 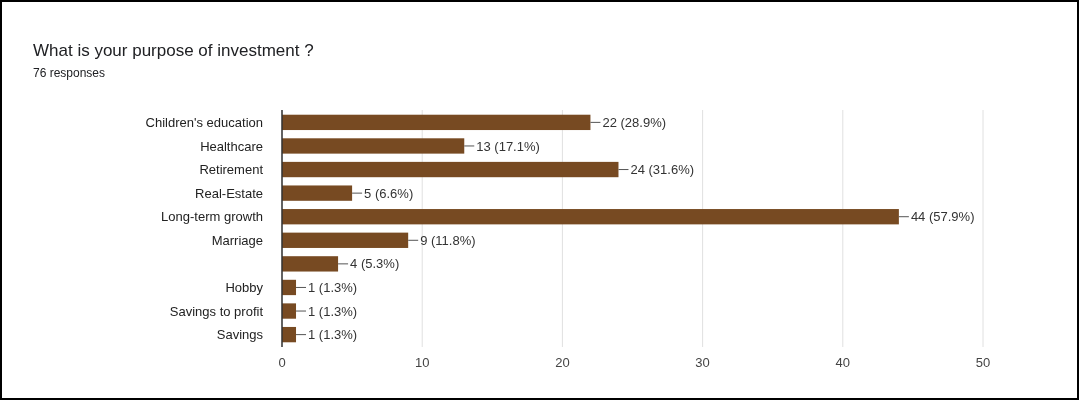 I want to click on x-tick-label: 10, so click(x=422, y=362).